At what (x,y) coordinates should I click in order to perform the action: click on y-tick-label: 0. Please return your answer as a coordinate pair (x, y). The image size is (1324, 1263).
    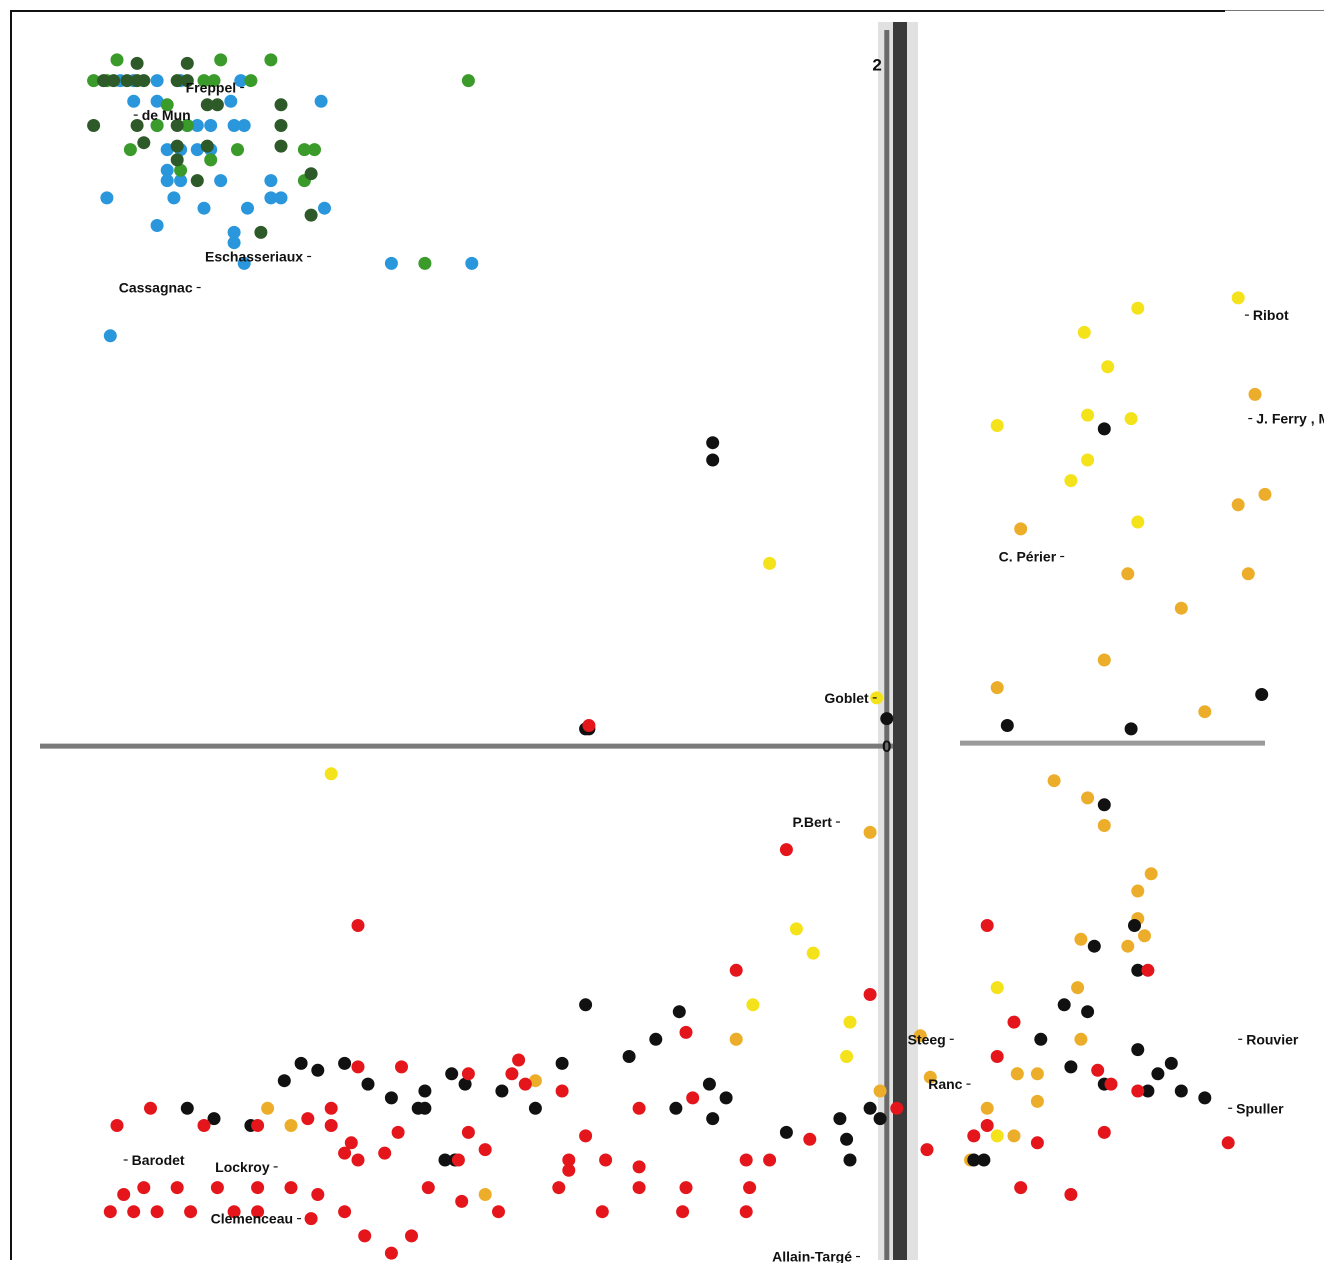
    Looking at the image, I should click on (886, 746).